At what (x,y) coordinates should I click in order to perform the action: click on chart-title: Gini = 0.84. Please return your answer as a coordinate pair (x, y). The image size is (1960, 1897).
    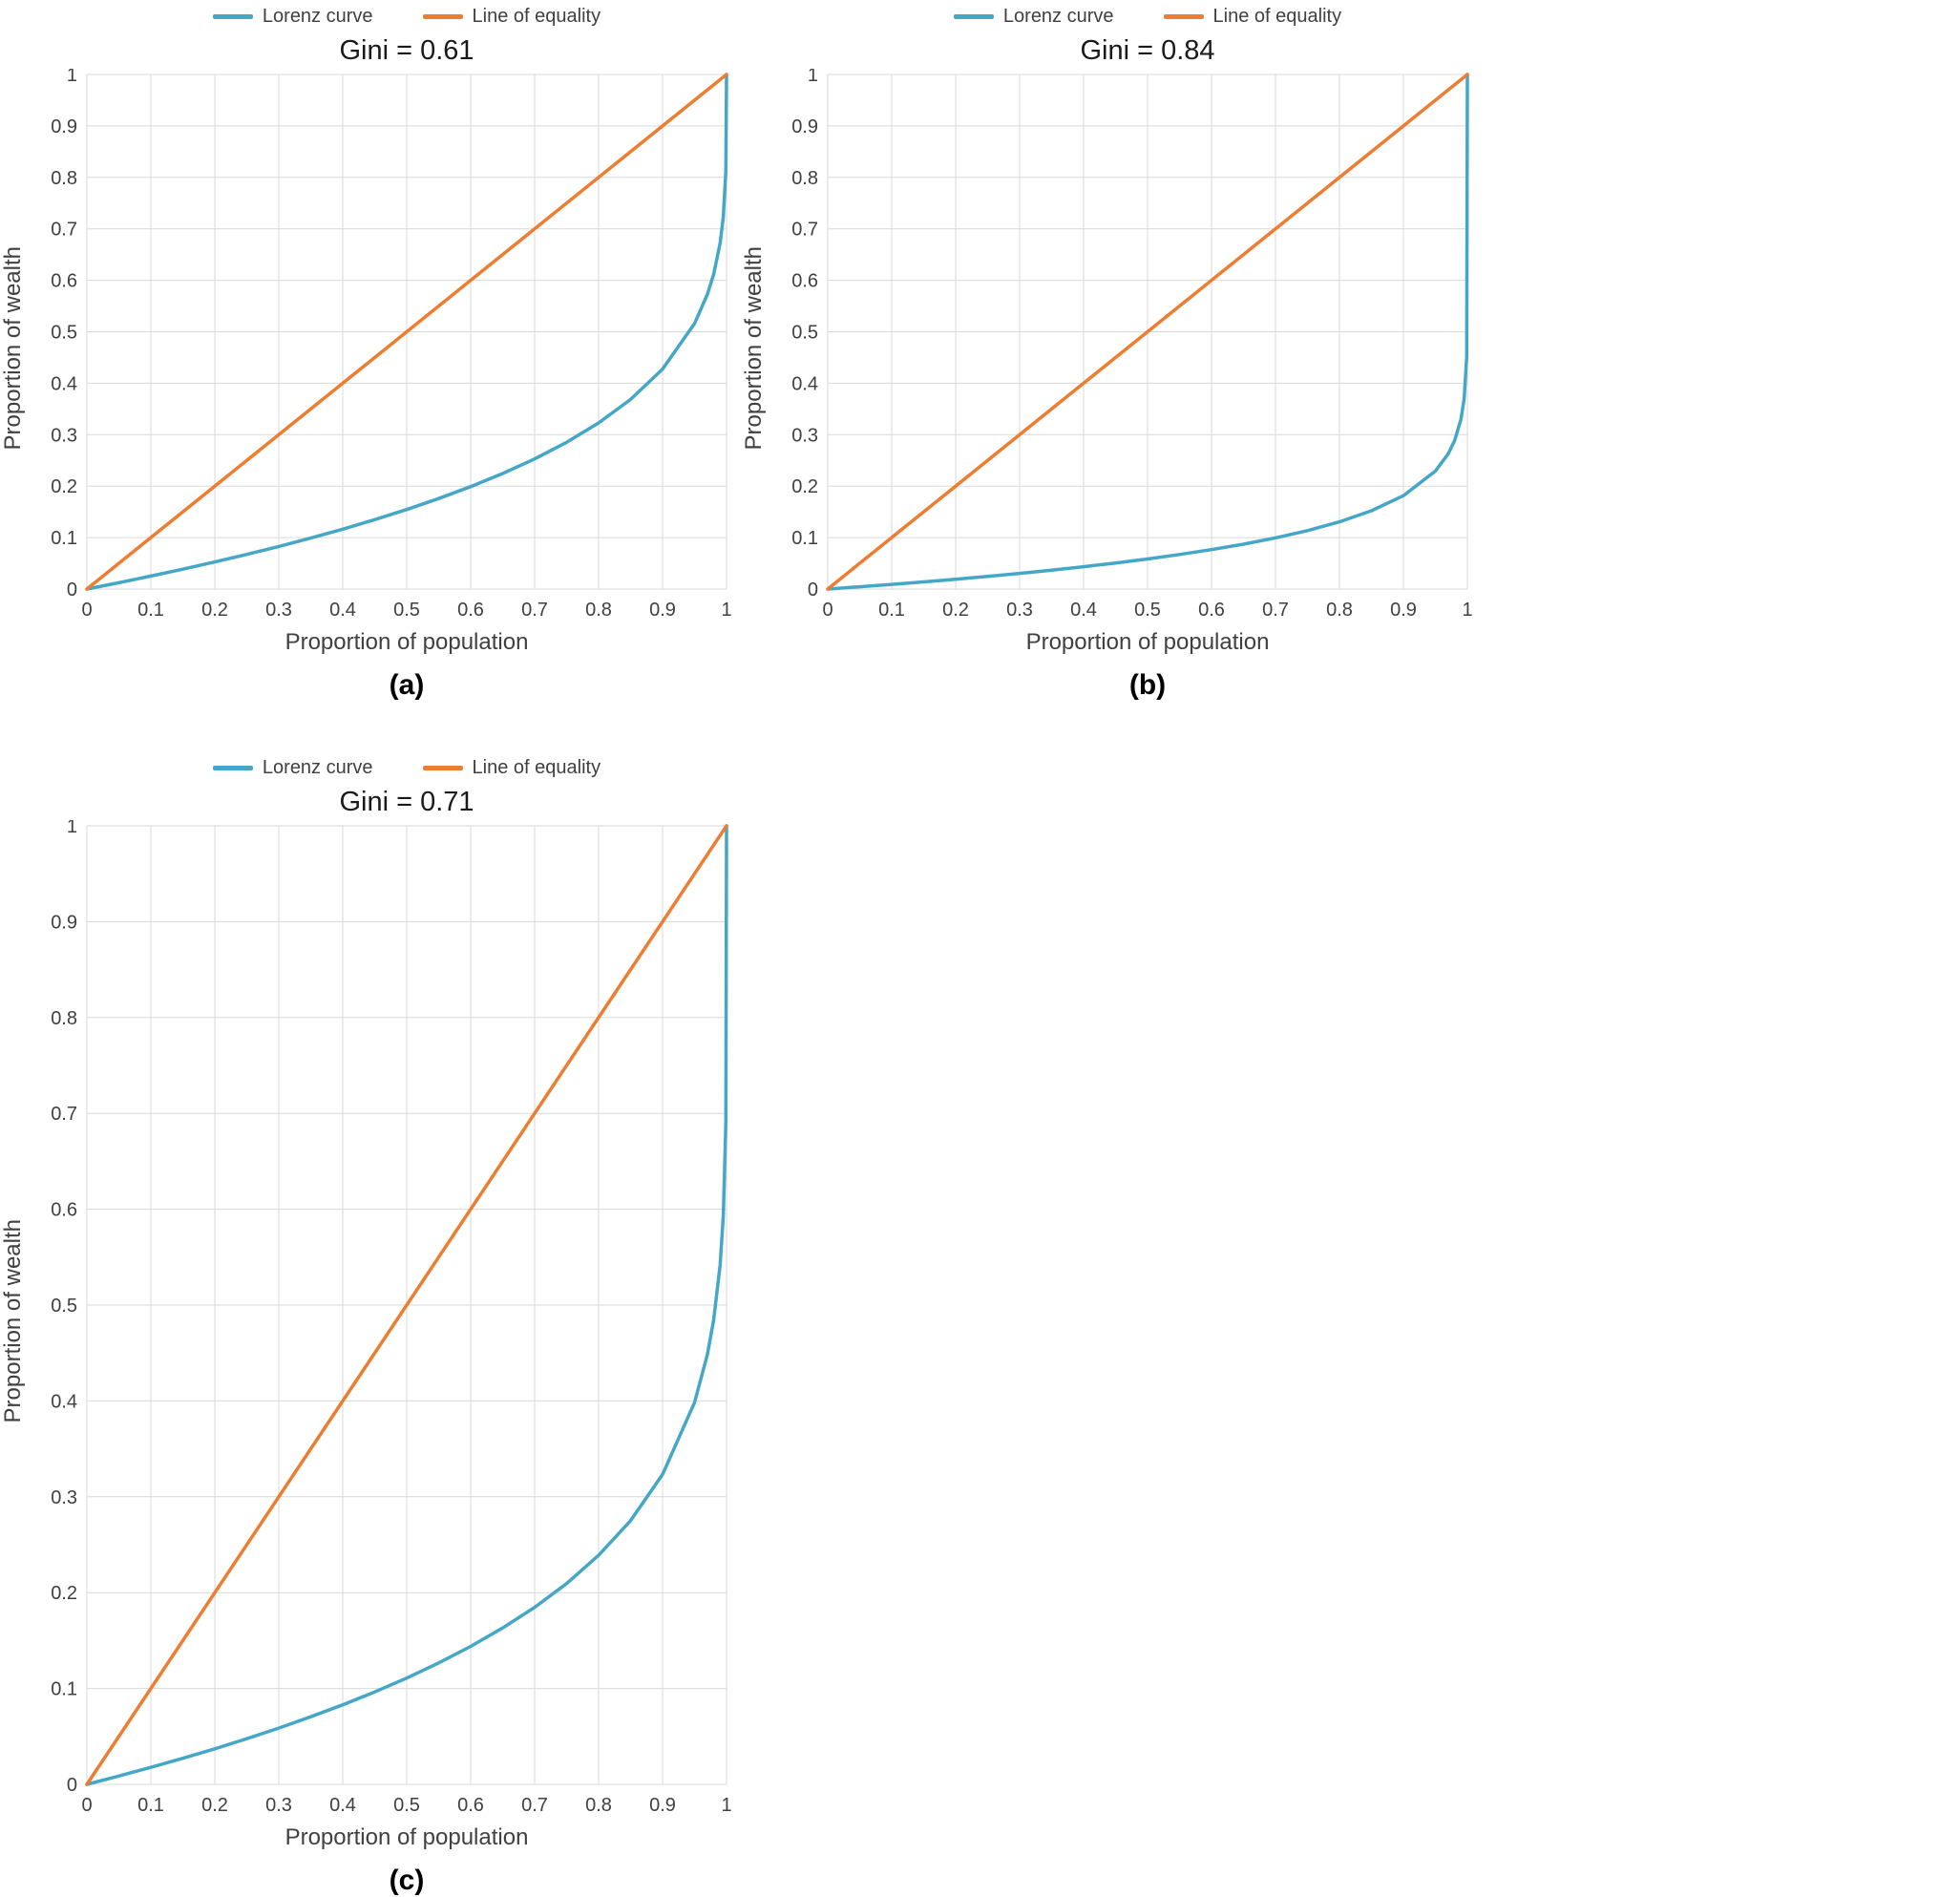
    Looking at the image, I should click on (1147, 50).